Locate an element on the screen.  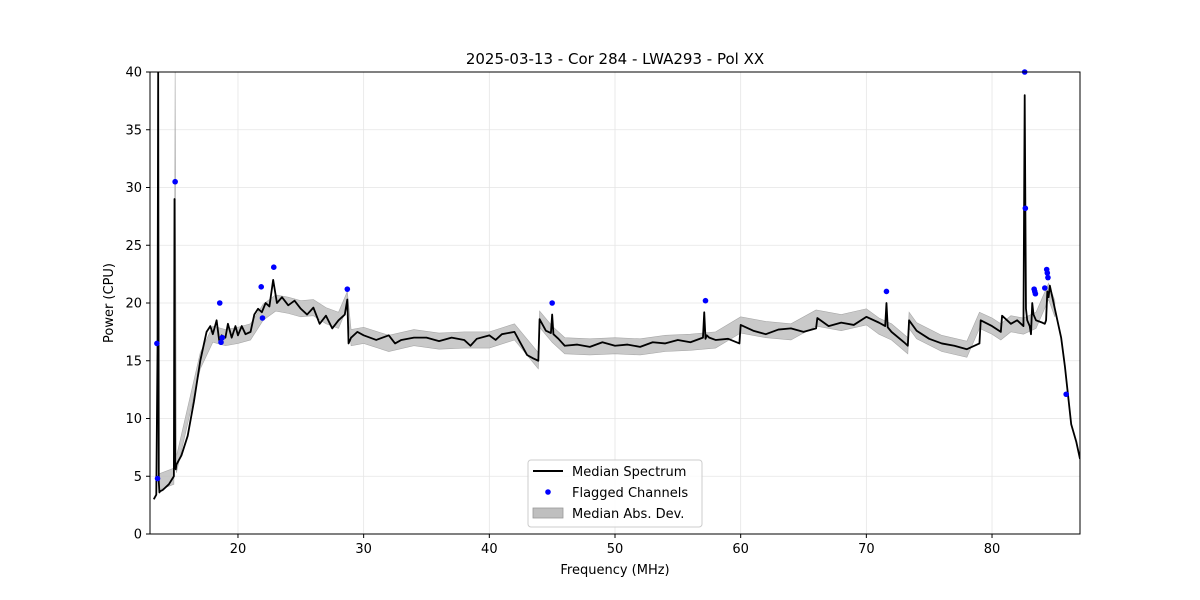
y-tick-label: 35 is located at coordinates (133, 130).